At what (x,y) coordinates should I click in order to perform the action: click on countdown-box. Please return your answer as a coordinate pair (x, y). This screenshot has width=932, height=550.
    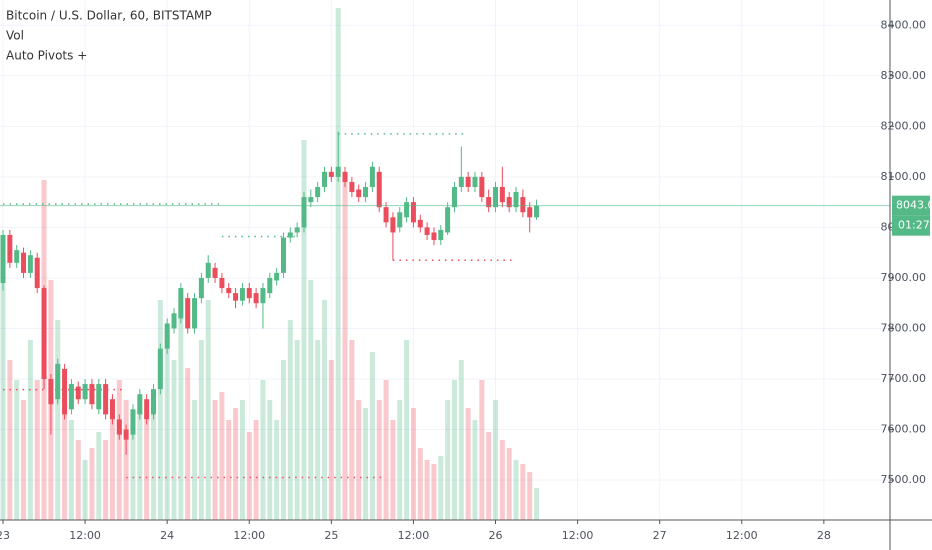
    Looking at the image, I should click on (911, 225).